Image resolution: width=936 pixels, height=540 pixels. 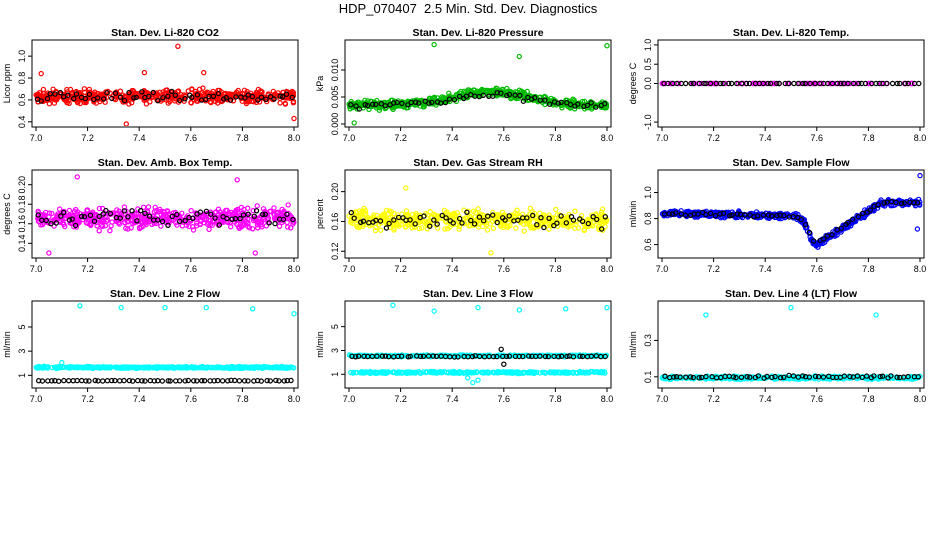 I want to click on y-tick-label: 0.0, so click(x=648, y=83).